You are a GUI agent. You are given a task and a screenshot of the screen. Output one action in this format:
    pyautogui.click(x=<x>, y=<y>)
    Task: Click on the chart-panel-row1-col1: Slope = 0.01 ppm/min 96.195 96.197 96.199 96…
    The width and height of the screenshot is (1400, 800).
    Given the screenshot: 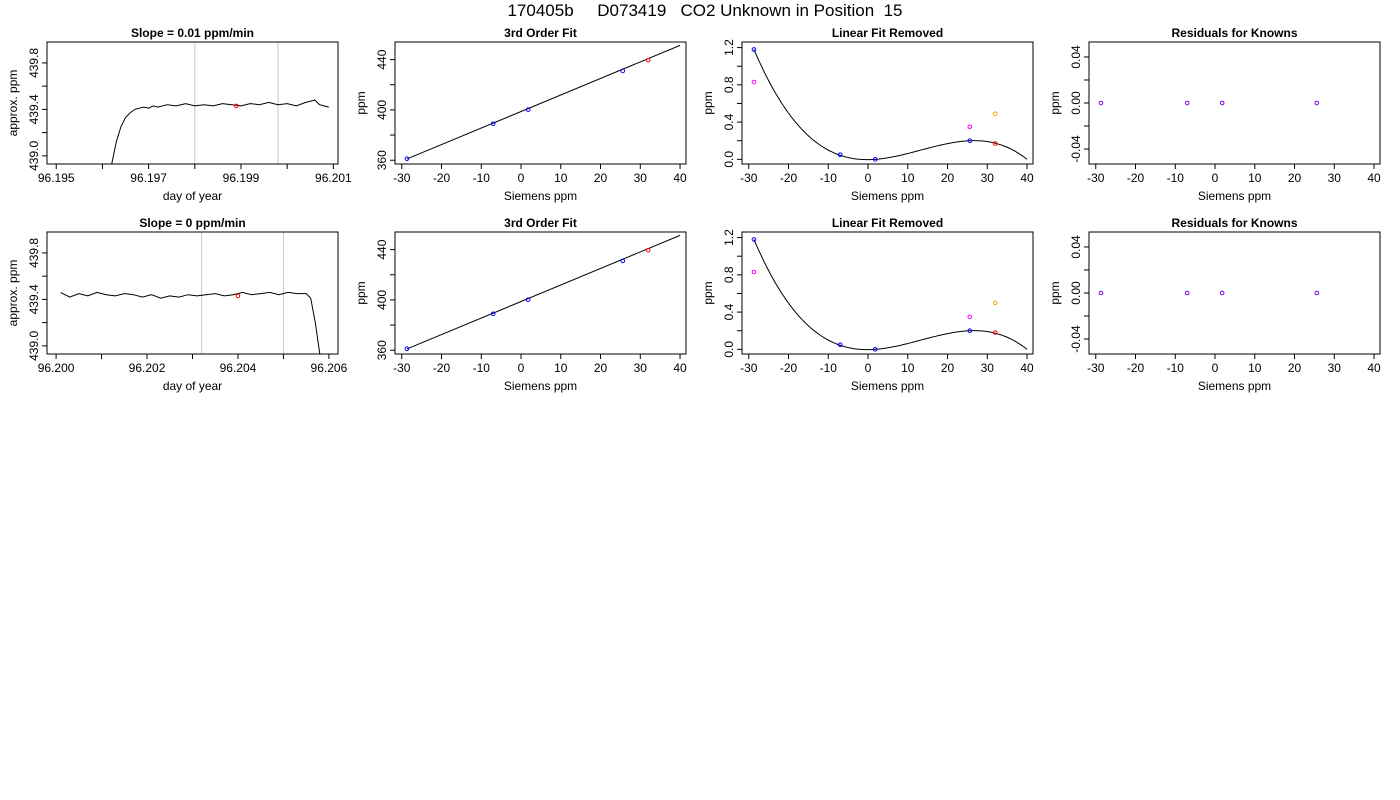 What is the action you would take?
    pyautogui.click(x=179, y=114)
    